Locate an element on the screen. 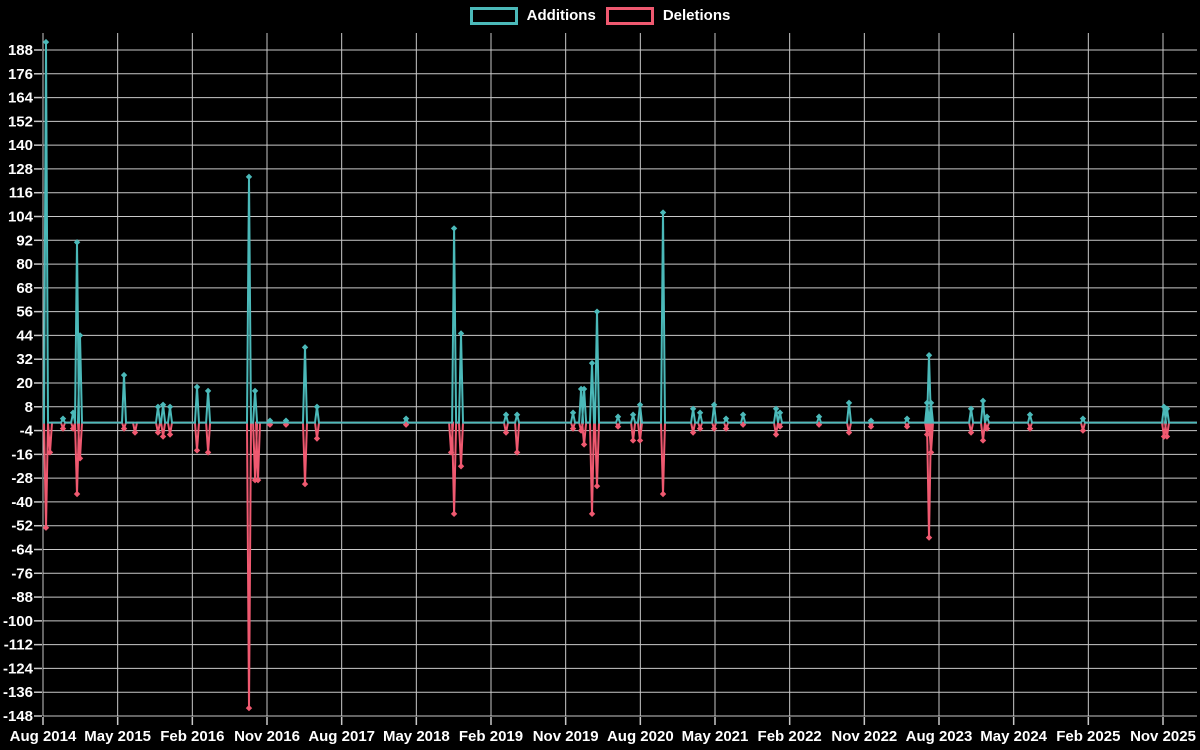  x-tick-label: Nov 2022 is located at coordinates (864, 736).